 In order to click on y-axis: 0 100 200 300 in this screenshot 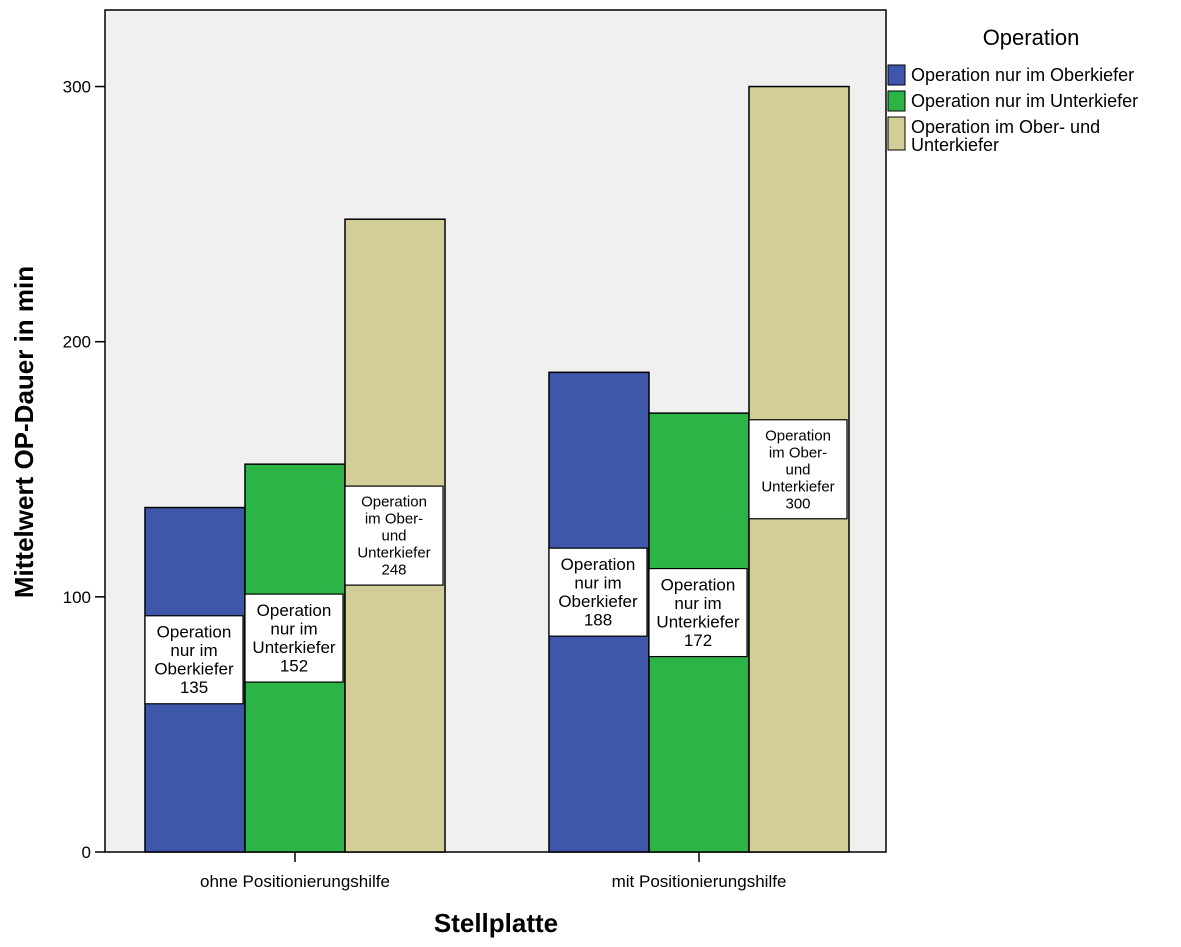, I will do `click(84, 470)`.